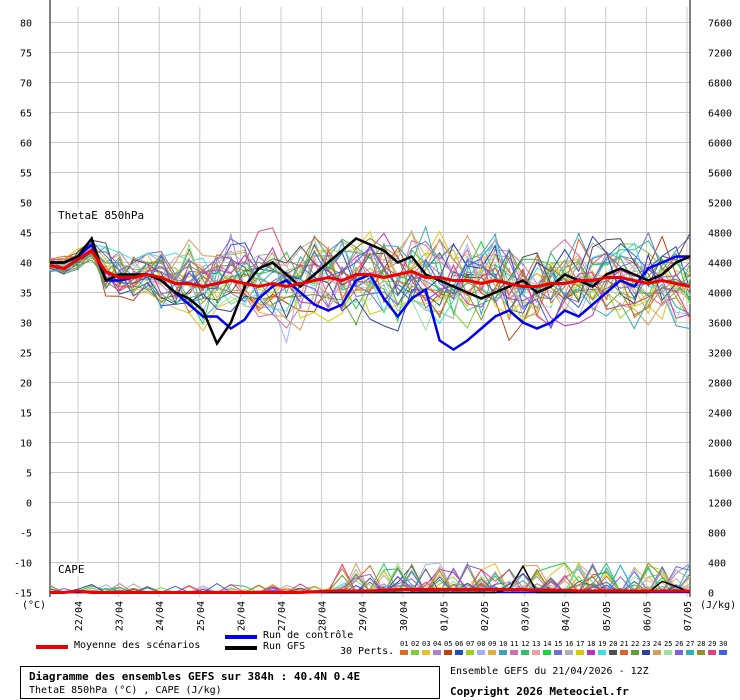 The image size is (740, 700). I want to click on x-tick-label: 05/05, so click(607, 616).